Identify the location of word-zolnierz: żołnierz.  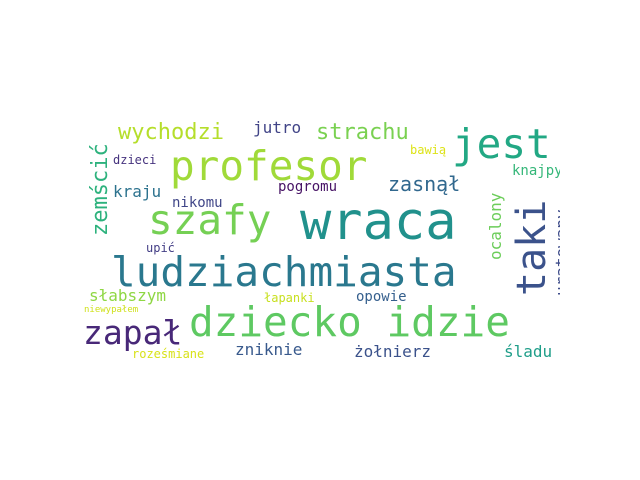
(393, 351).